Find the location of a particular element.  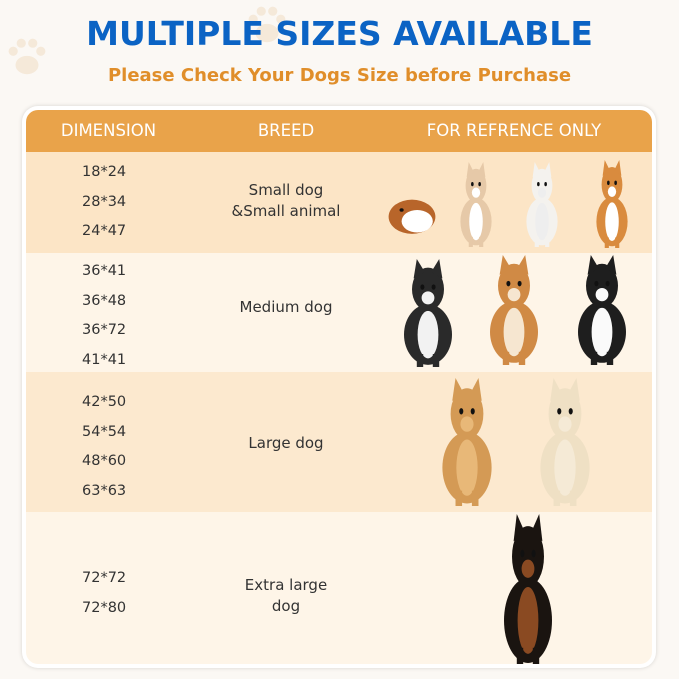

dimension: 24*47 is located at coordinates (104, 231).